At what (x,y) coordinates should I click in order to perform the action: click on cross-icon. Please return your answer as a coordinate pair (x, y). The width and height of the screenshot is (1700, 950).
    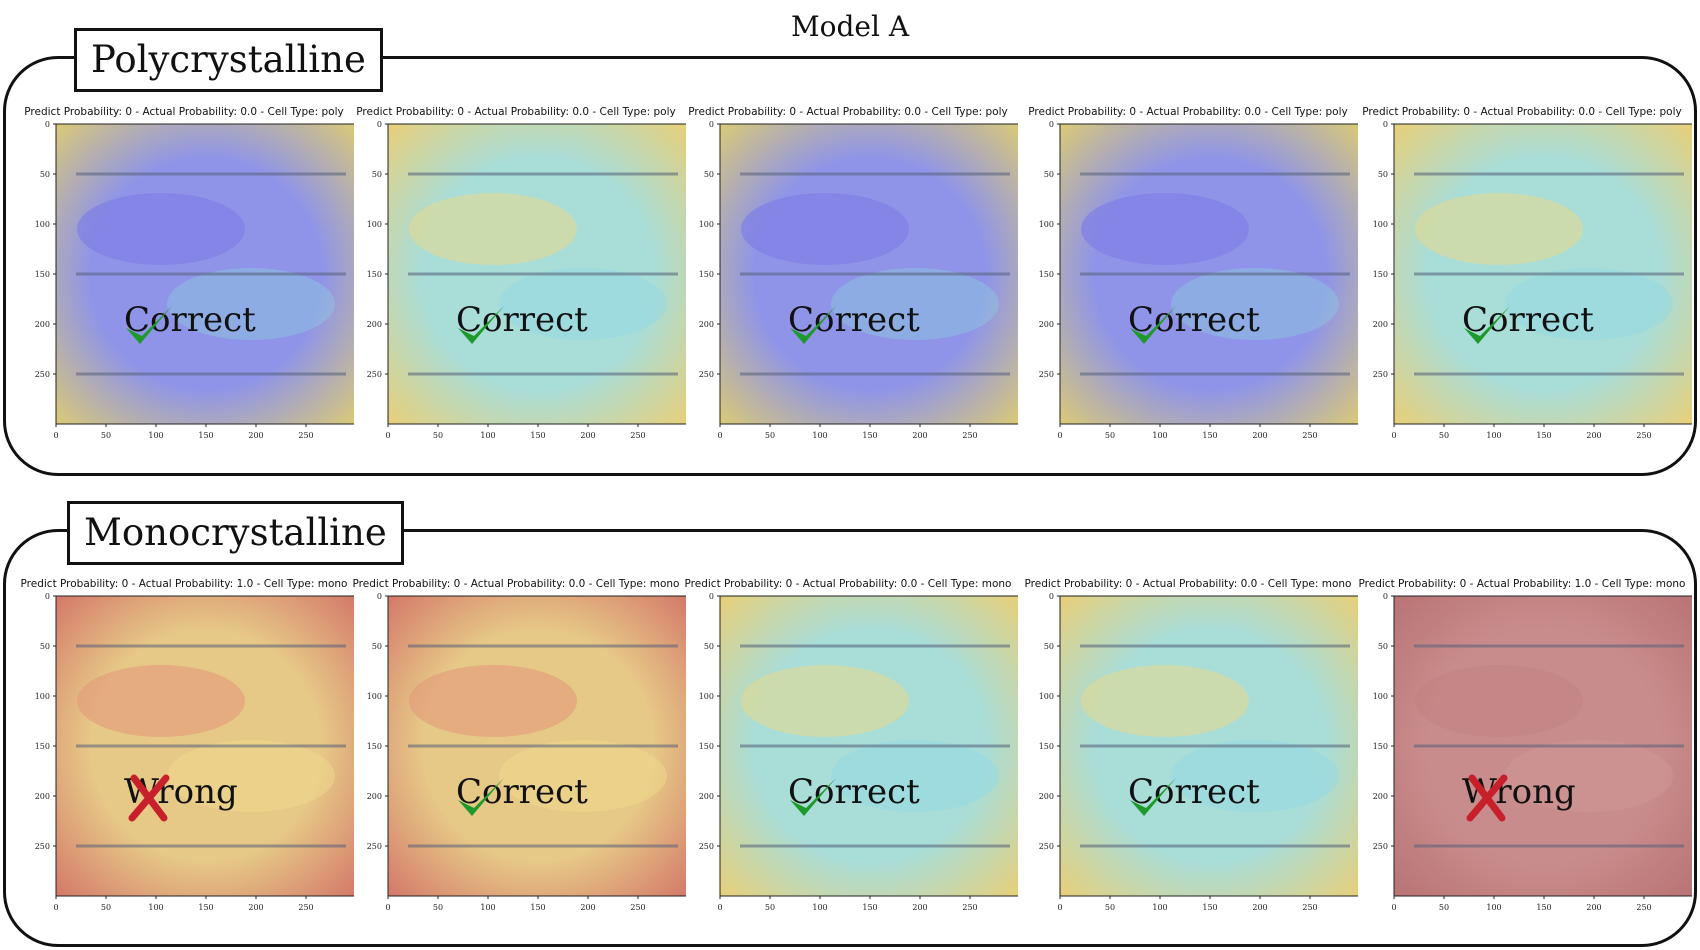
    Looking at the image, I should click on (1487, 798).